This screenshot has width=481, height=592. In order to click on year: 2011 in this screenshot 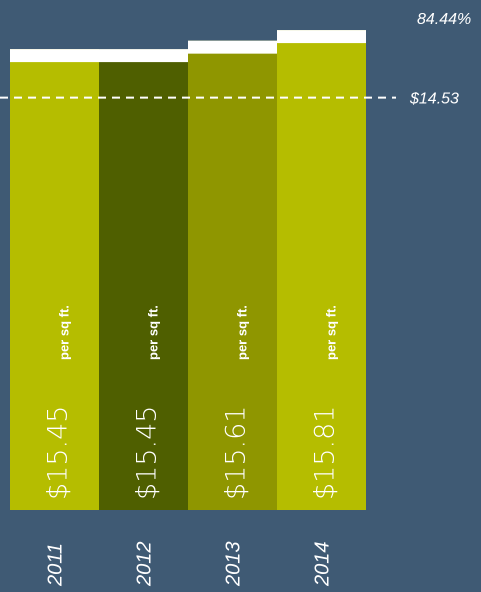, I will do `click(56, 565)`.